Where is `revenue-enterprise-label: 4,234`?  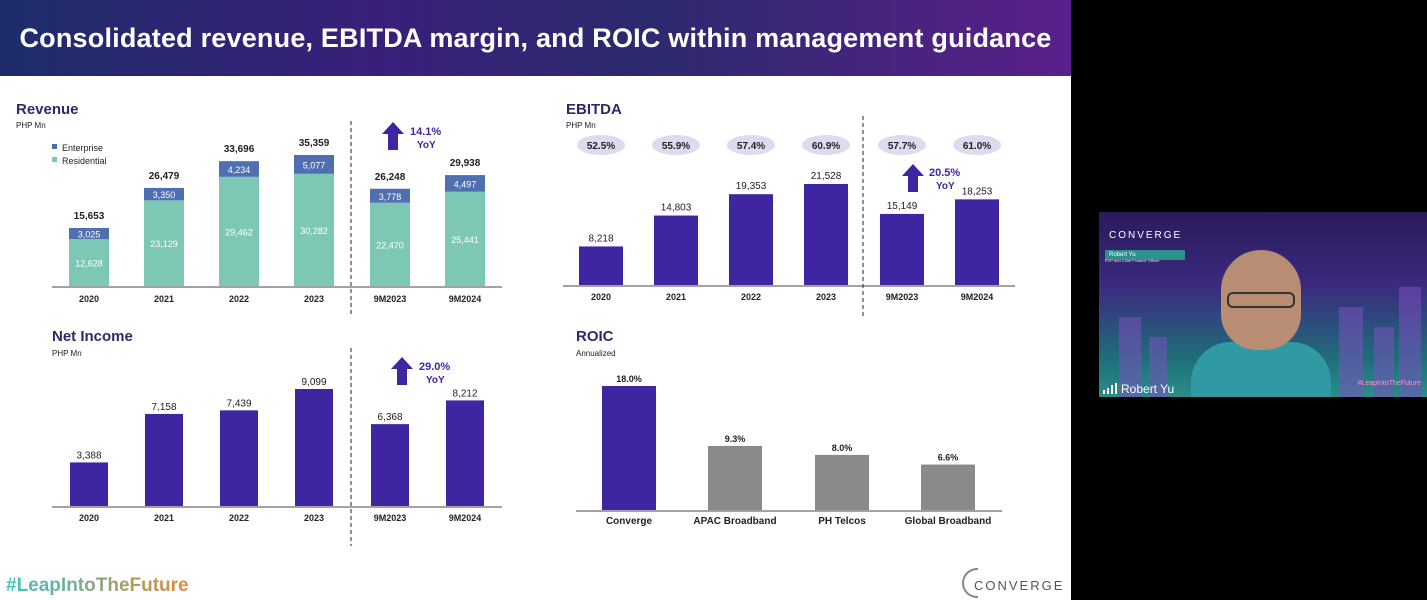 revenue-enterprise-label: 4,234 is located at coordinates (239, 170).